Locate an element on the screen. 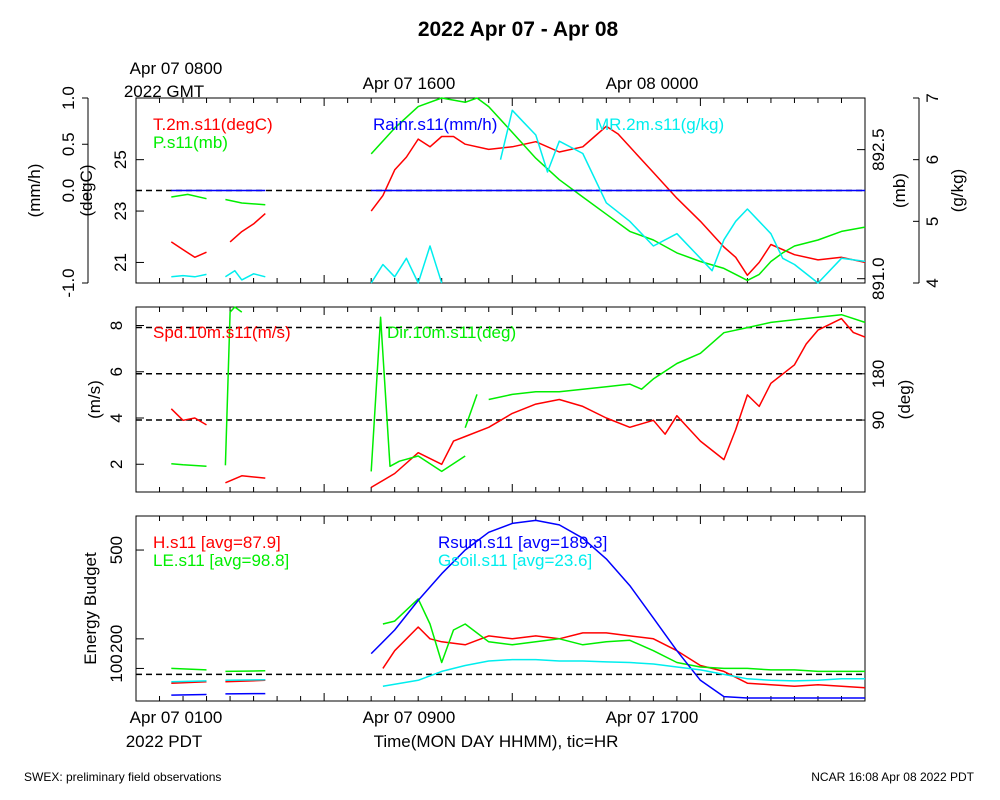 Image resolution: width=1000 pixels, height=800 pixels. legend-label: Spd.10m.s11(m/s) is located at coordinates (222, 332).